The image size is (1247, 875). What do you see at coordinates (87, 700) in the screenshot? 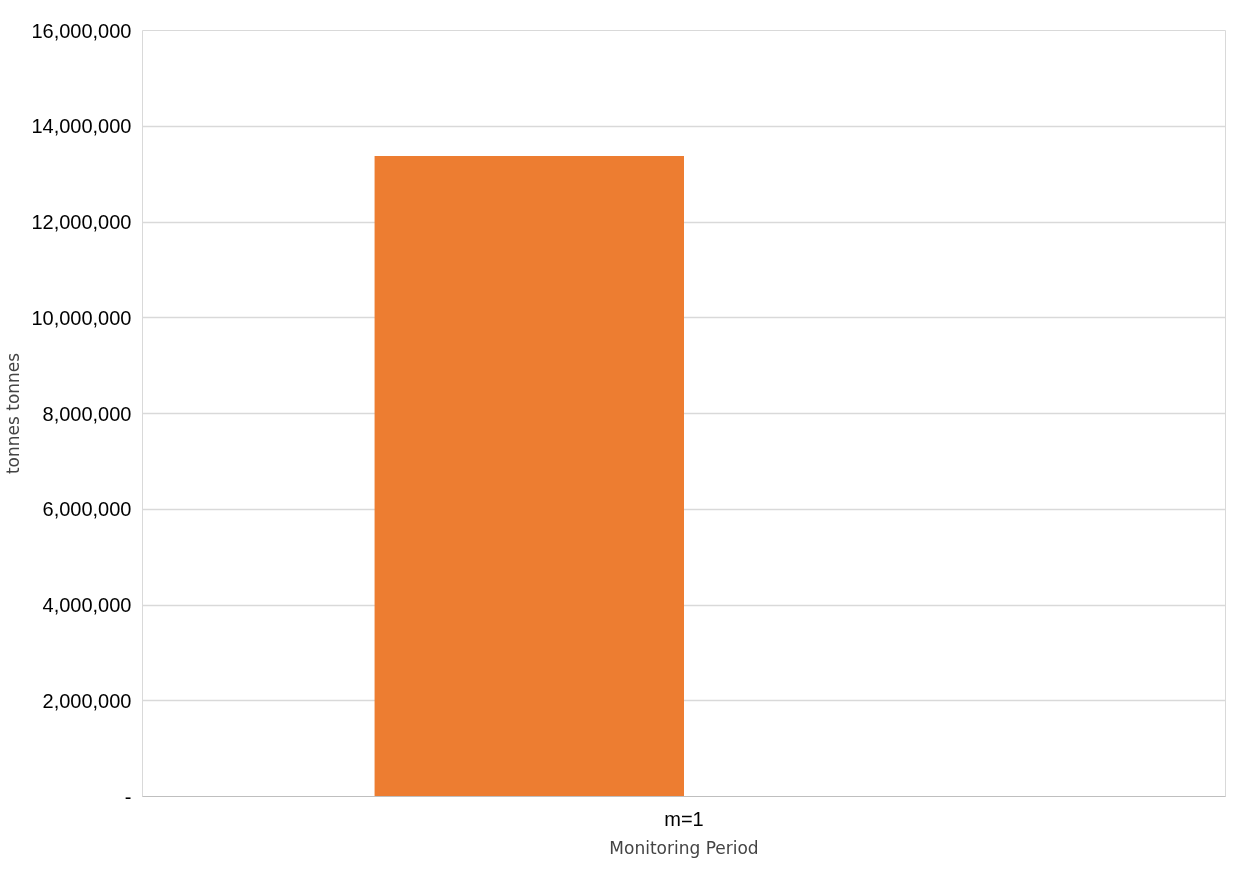
I see `y-tick-label: 2,000,000` at bounding box center [87, 700].